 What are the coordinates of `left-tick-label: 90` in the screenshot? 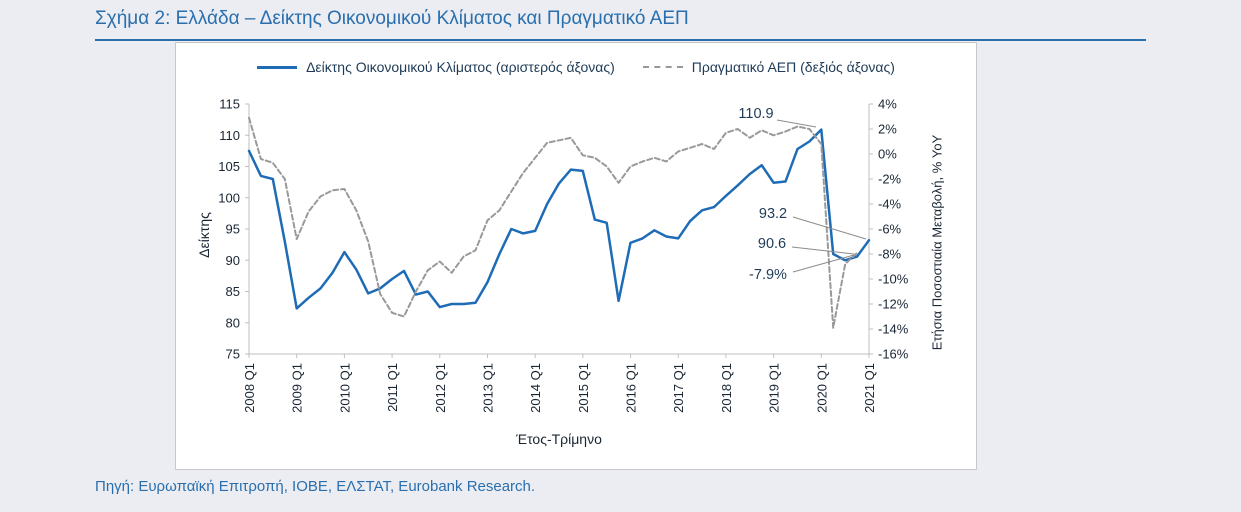 It's located at (233, 260).